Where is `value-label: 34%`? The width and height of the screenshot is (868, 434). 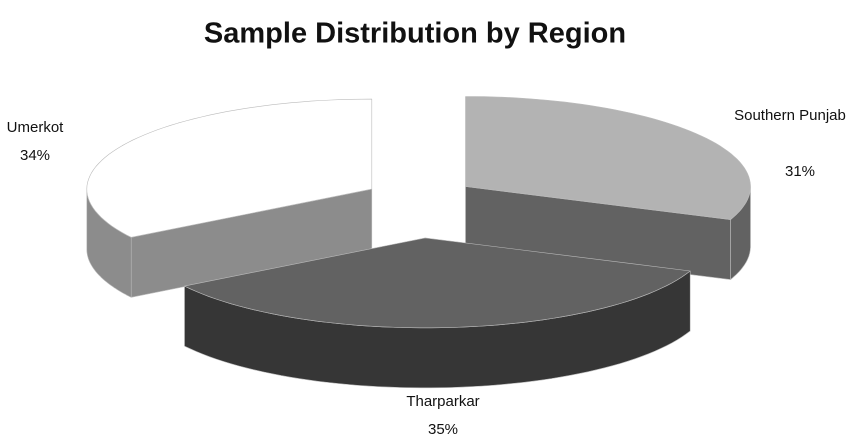 value-label: 34% is located at coordinates (35, 155).